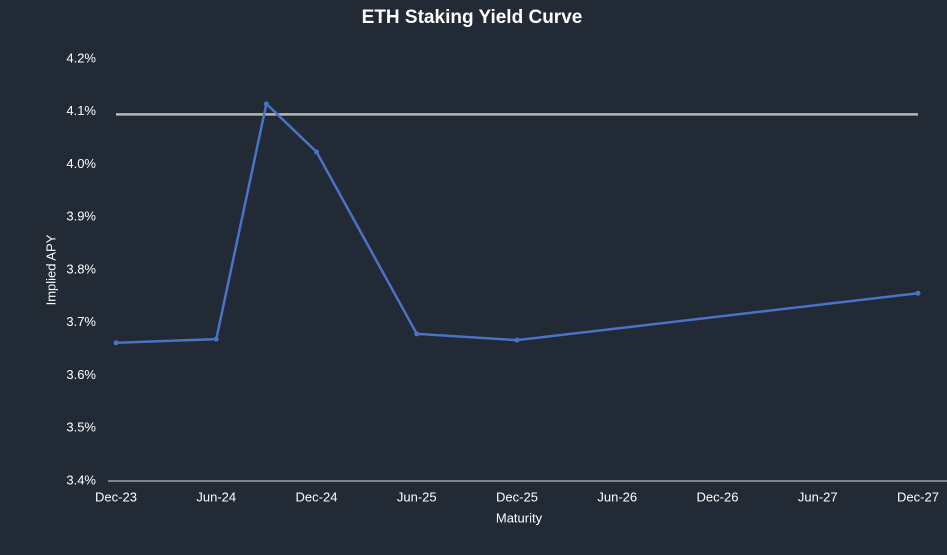 The height and width of the screenshot is (555, 947). What do you see at coordinates (517, 496) in the screenshot?
I see `x-tick-label: Dec-25` at bounding box center [517, 496].